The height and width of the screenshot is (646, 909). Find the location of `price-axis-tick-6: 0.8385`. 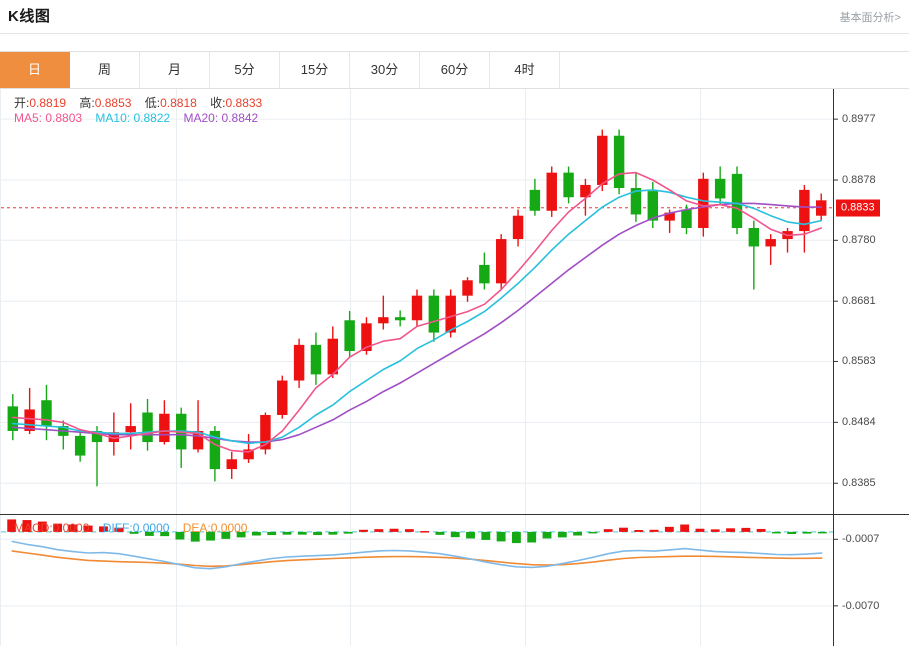

price-axis-tick-6: 0.8385 is located at coordinates (859, 483).